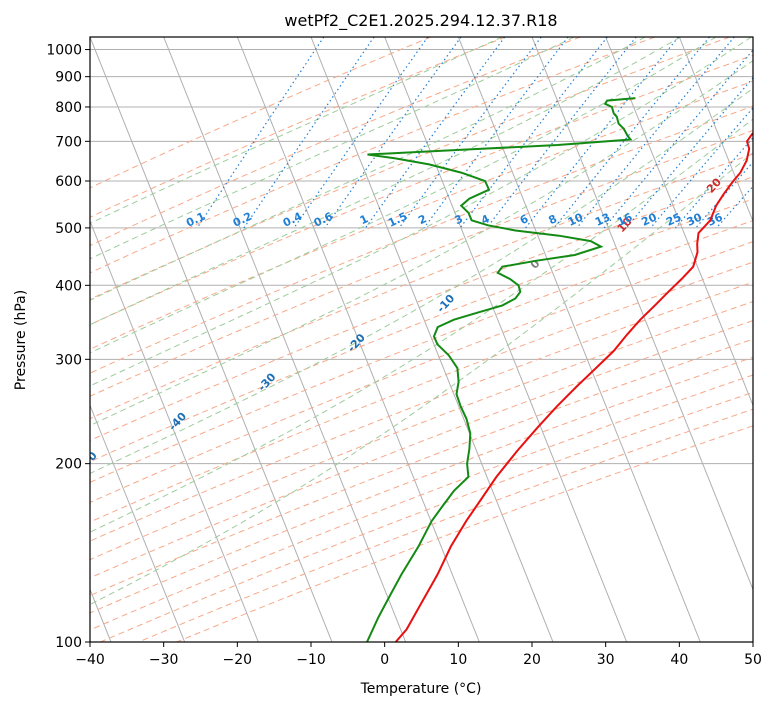 The image size is (775, 708). Describe the element at coordinates (602, 220) in the screenshot. I see `mixing-ratio-label: 13` at that location.